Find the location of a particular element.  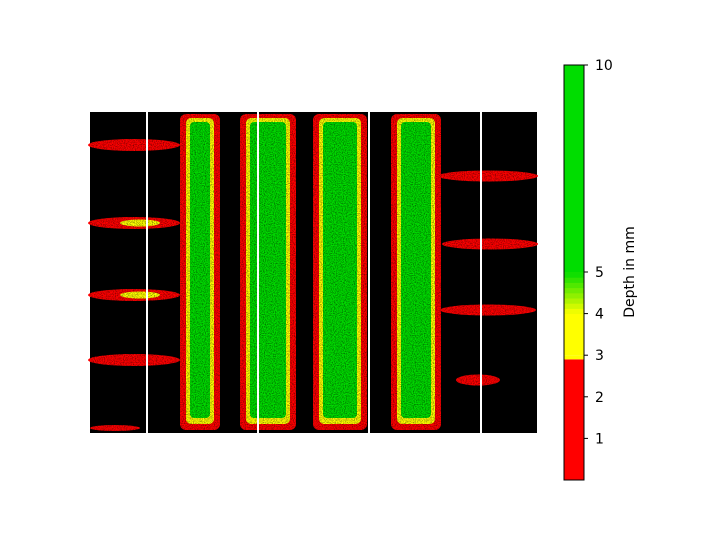

colorbar-label: Depth in mm is located at coordinates (630, 272).